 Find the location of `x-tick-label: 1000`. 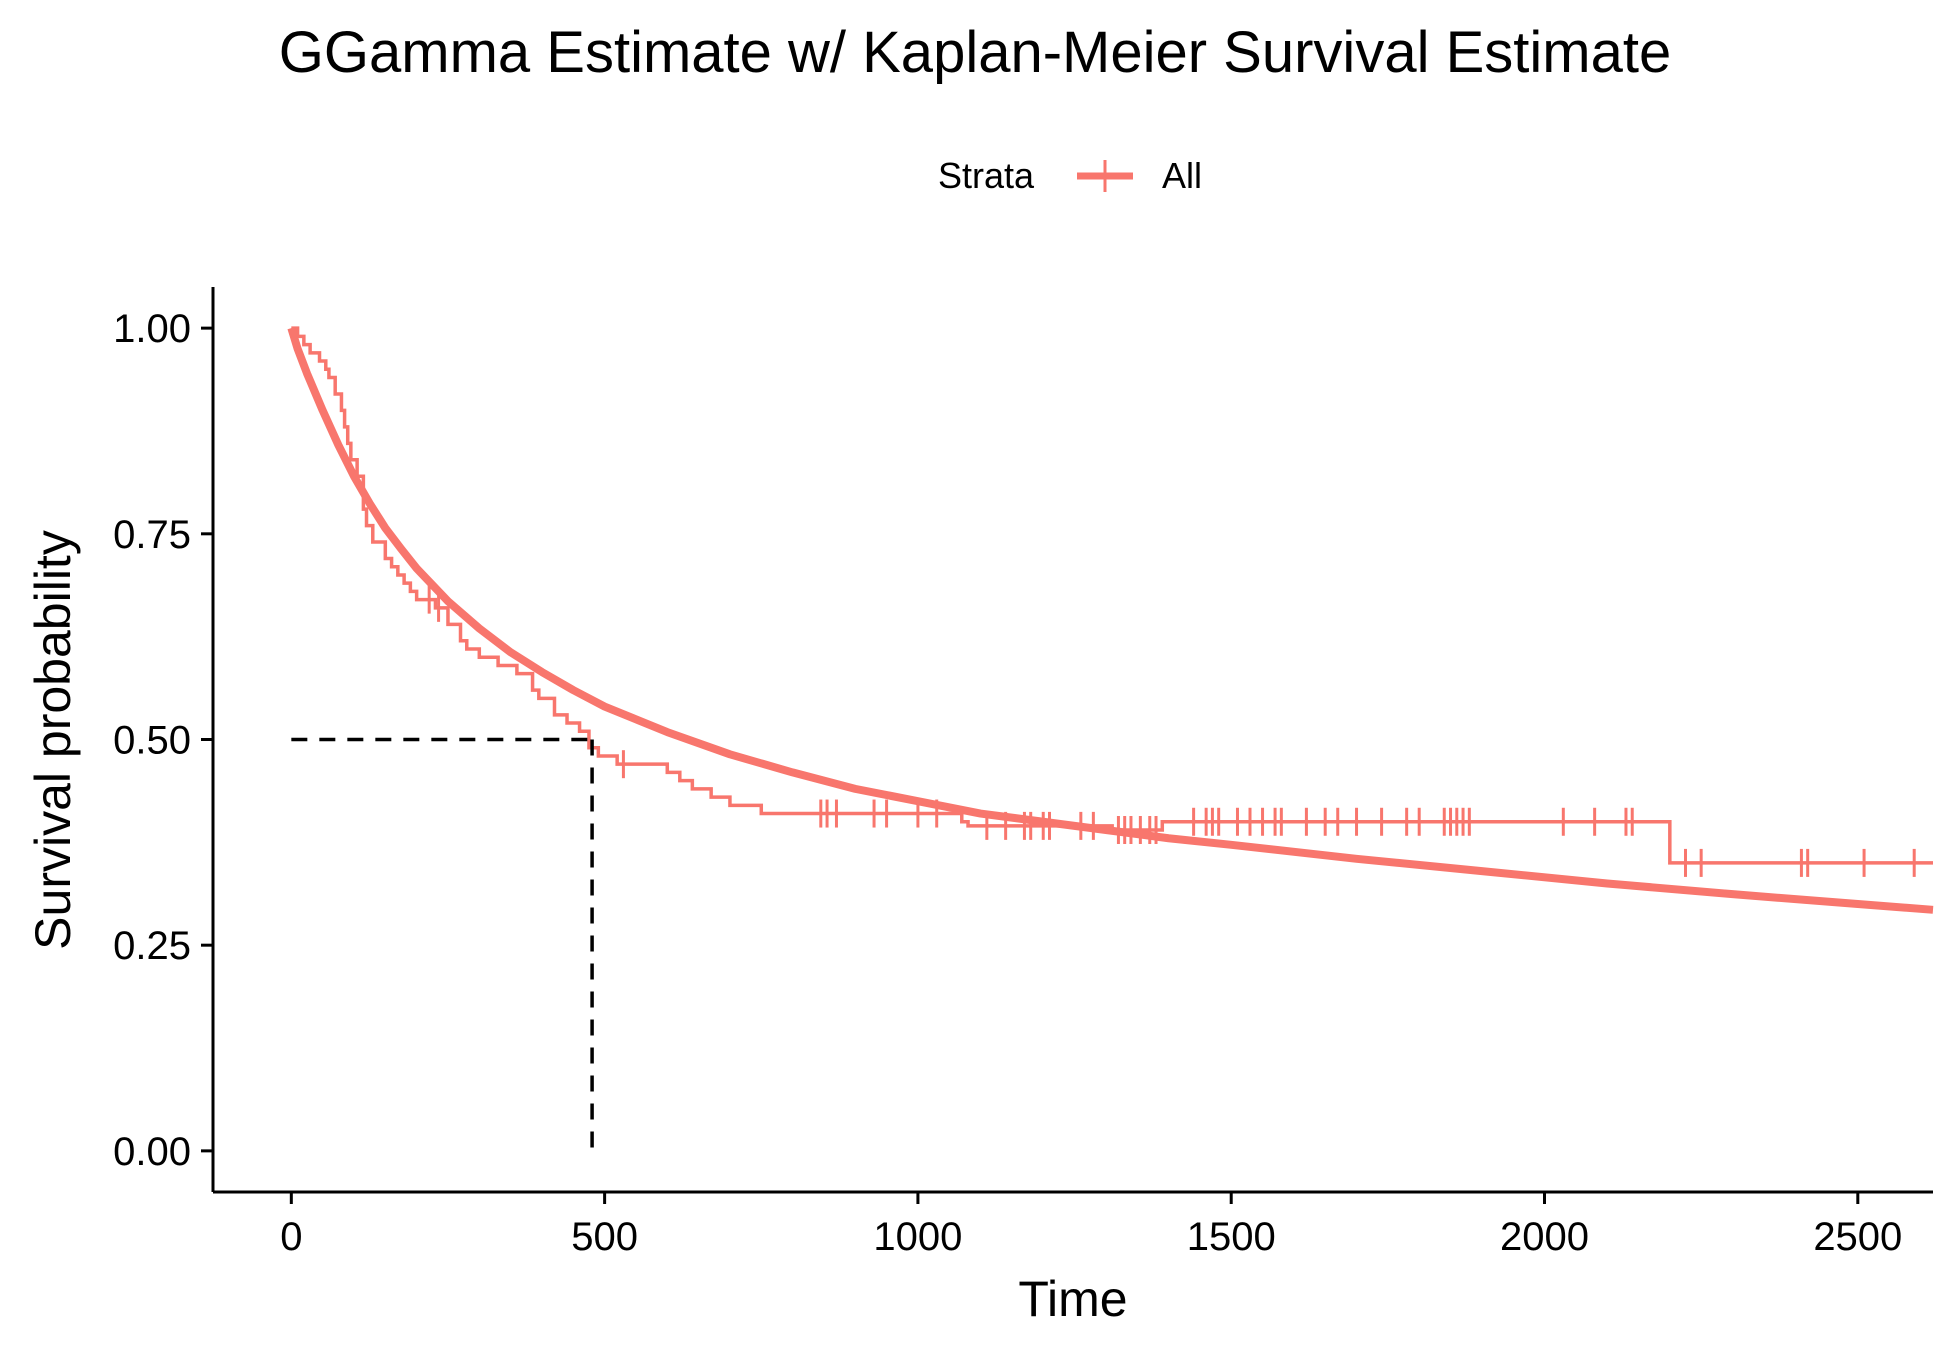

x-tick-label: 1000 is located at coordinates (917, 1237).